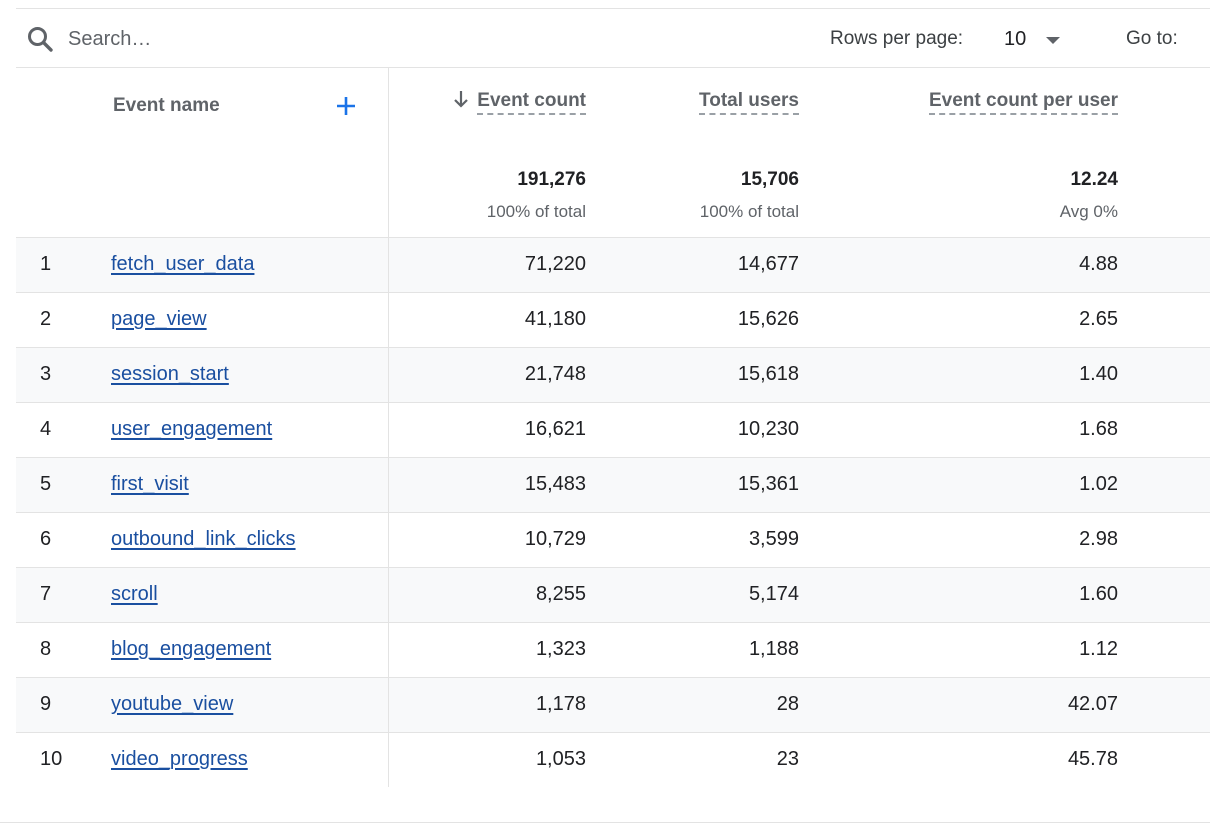 The width and height of the screenshot is (1210, 825). What do you see at coordinates (769, 179) in the screenshot?
I see `total-users-value: 15,706` at bounding box center [769, 179].